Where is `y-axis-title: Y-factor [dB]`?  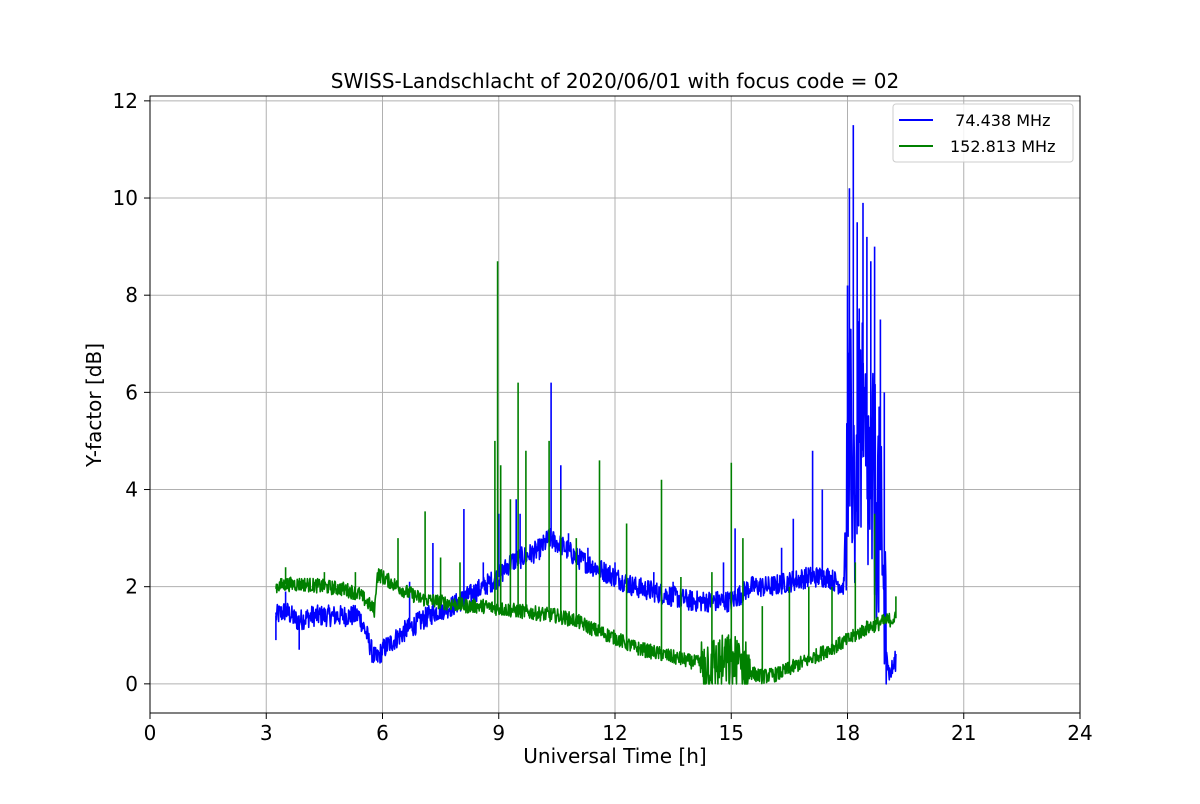 y-axis-title: Y-factor [dB] is located at coordinates (94, 405).